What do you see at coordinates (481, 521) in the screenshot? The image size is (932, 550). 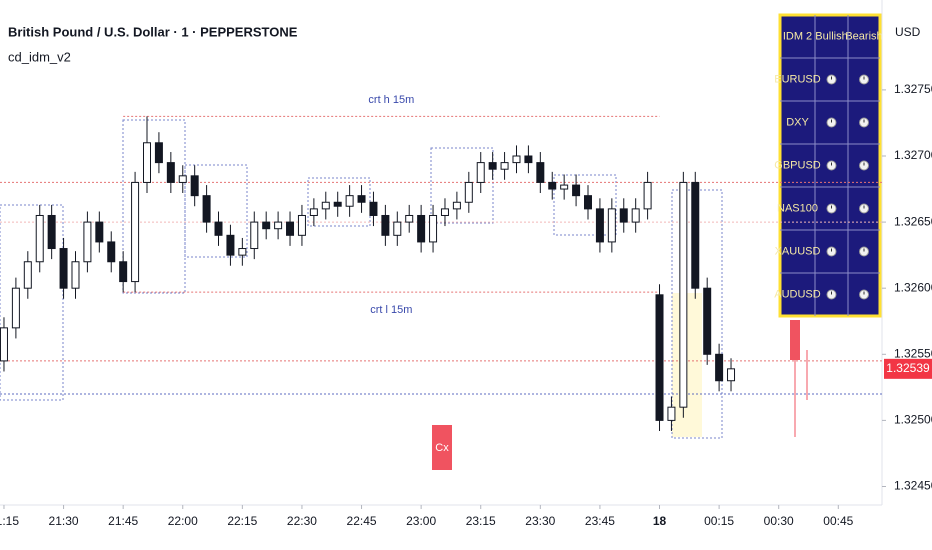 I see `x-tick-label: 23:15` at bounding box center [481, 521].